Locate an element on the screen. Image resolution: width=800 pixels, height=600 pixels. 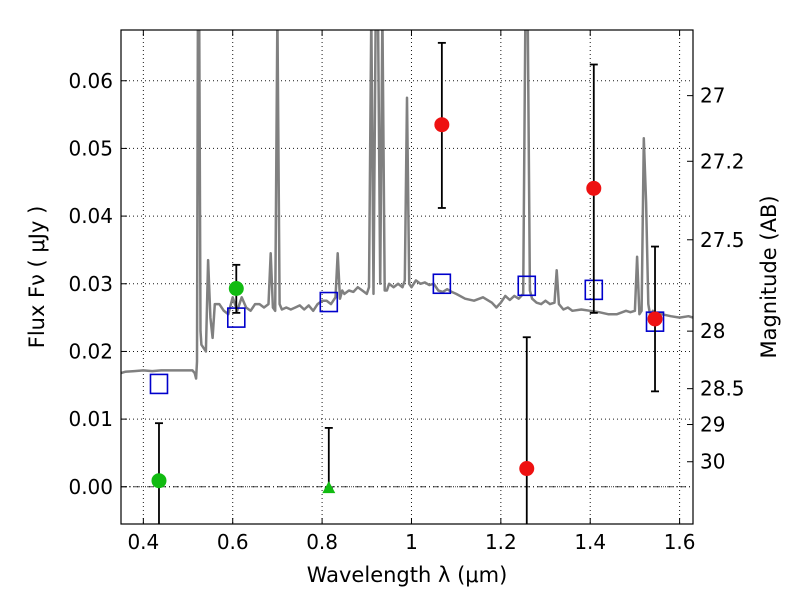
x-tick-label: 1 is located at coordinates (411, 542).